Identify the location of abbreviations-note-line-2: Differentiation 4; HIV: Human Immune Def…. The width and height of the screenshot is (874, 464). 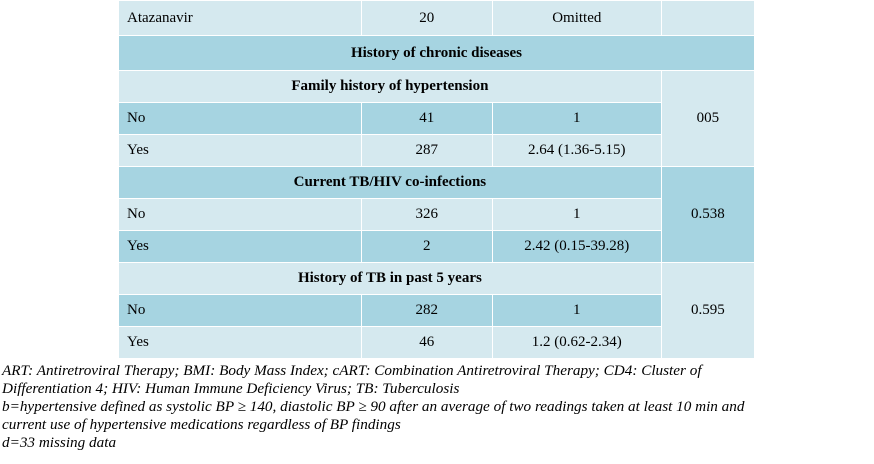
(231, 388).